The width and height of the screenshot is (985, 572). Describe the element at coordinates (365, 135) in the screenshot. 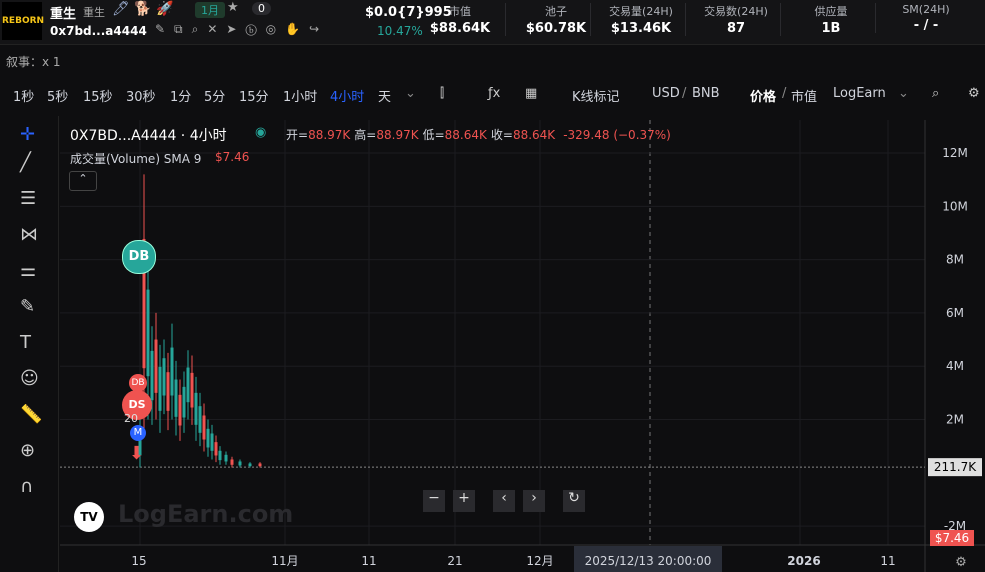

I see `ohlc-label: 高=` at that location.